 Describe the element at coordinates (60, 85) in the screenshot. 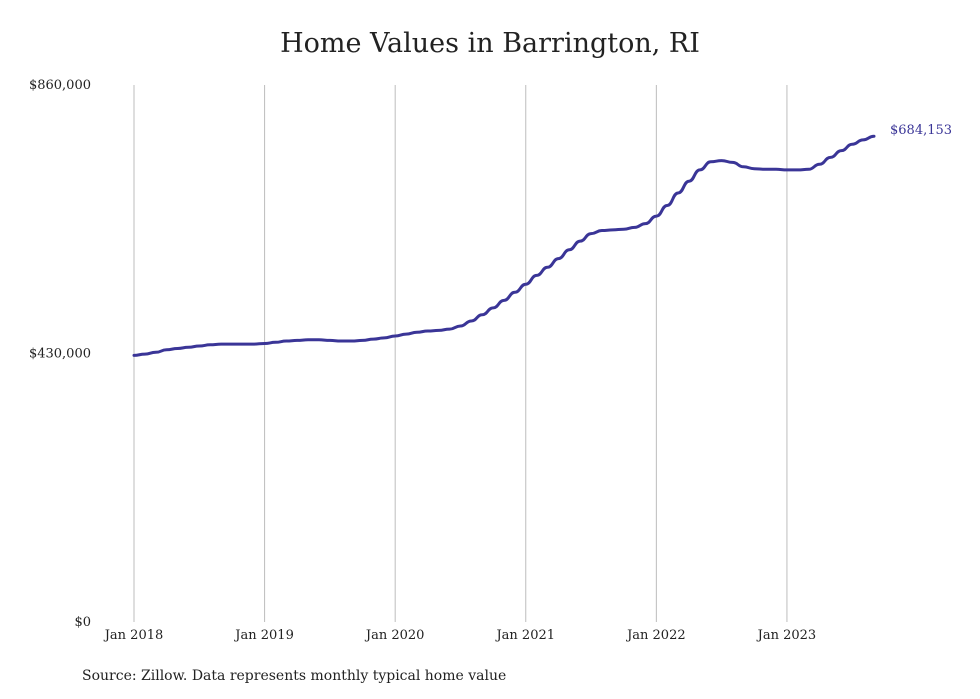

I see `y-tick-label: $860,000` at that location.